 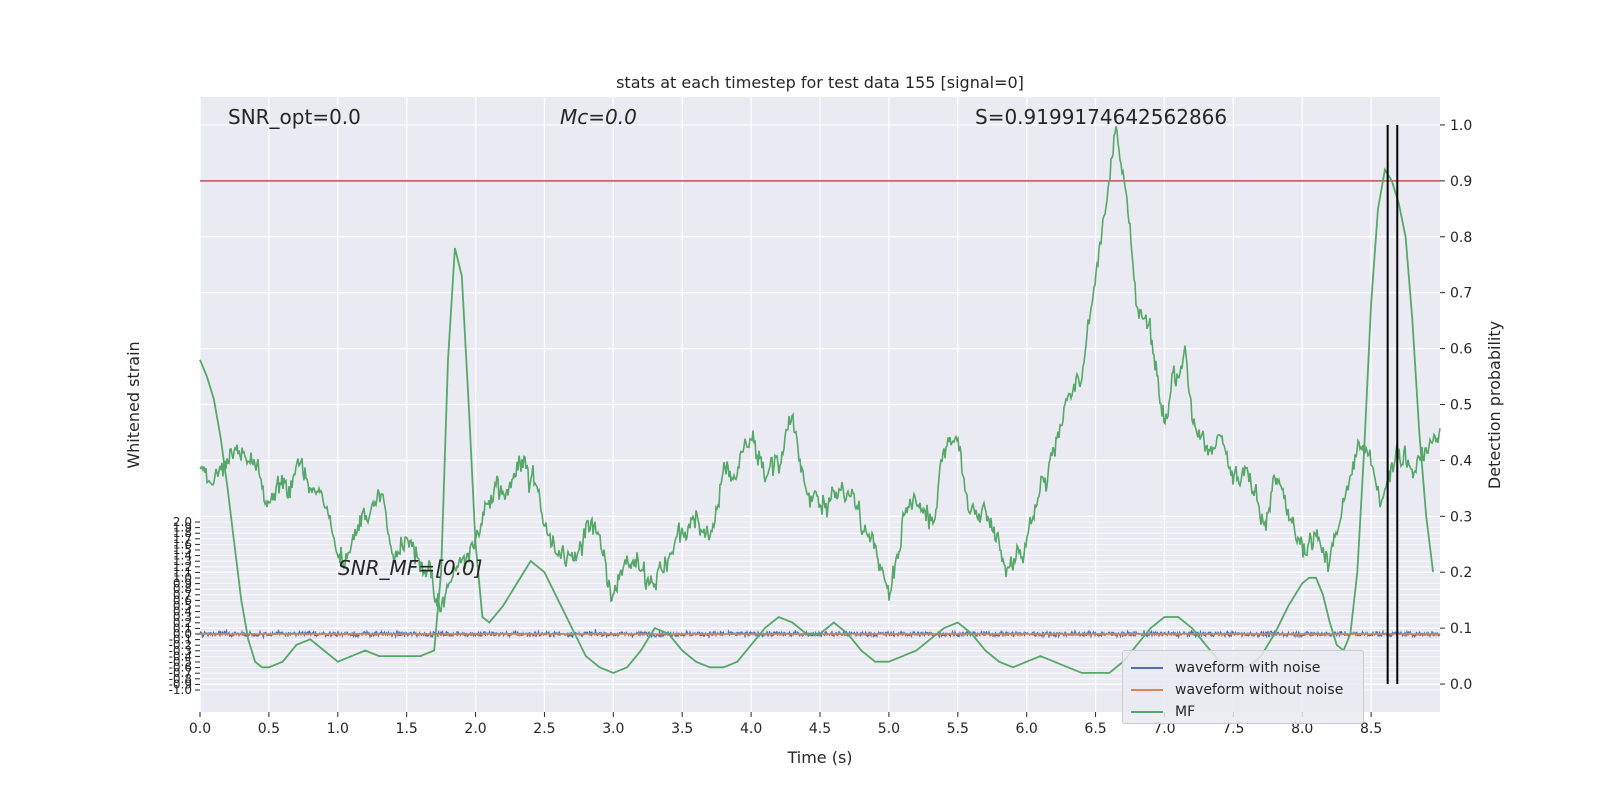 What do you see at coordinates (180, 662) in the screenshot?
I see `y-left-tick-label: -0.5` at bounding box center [180, 662].